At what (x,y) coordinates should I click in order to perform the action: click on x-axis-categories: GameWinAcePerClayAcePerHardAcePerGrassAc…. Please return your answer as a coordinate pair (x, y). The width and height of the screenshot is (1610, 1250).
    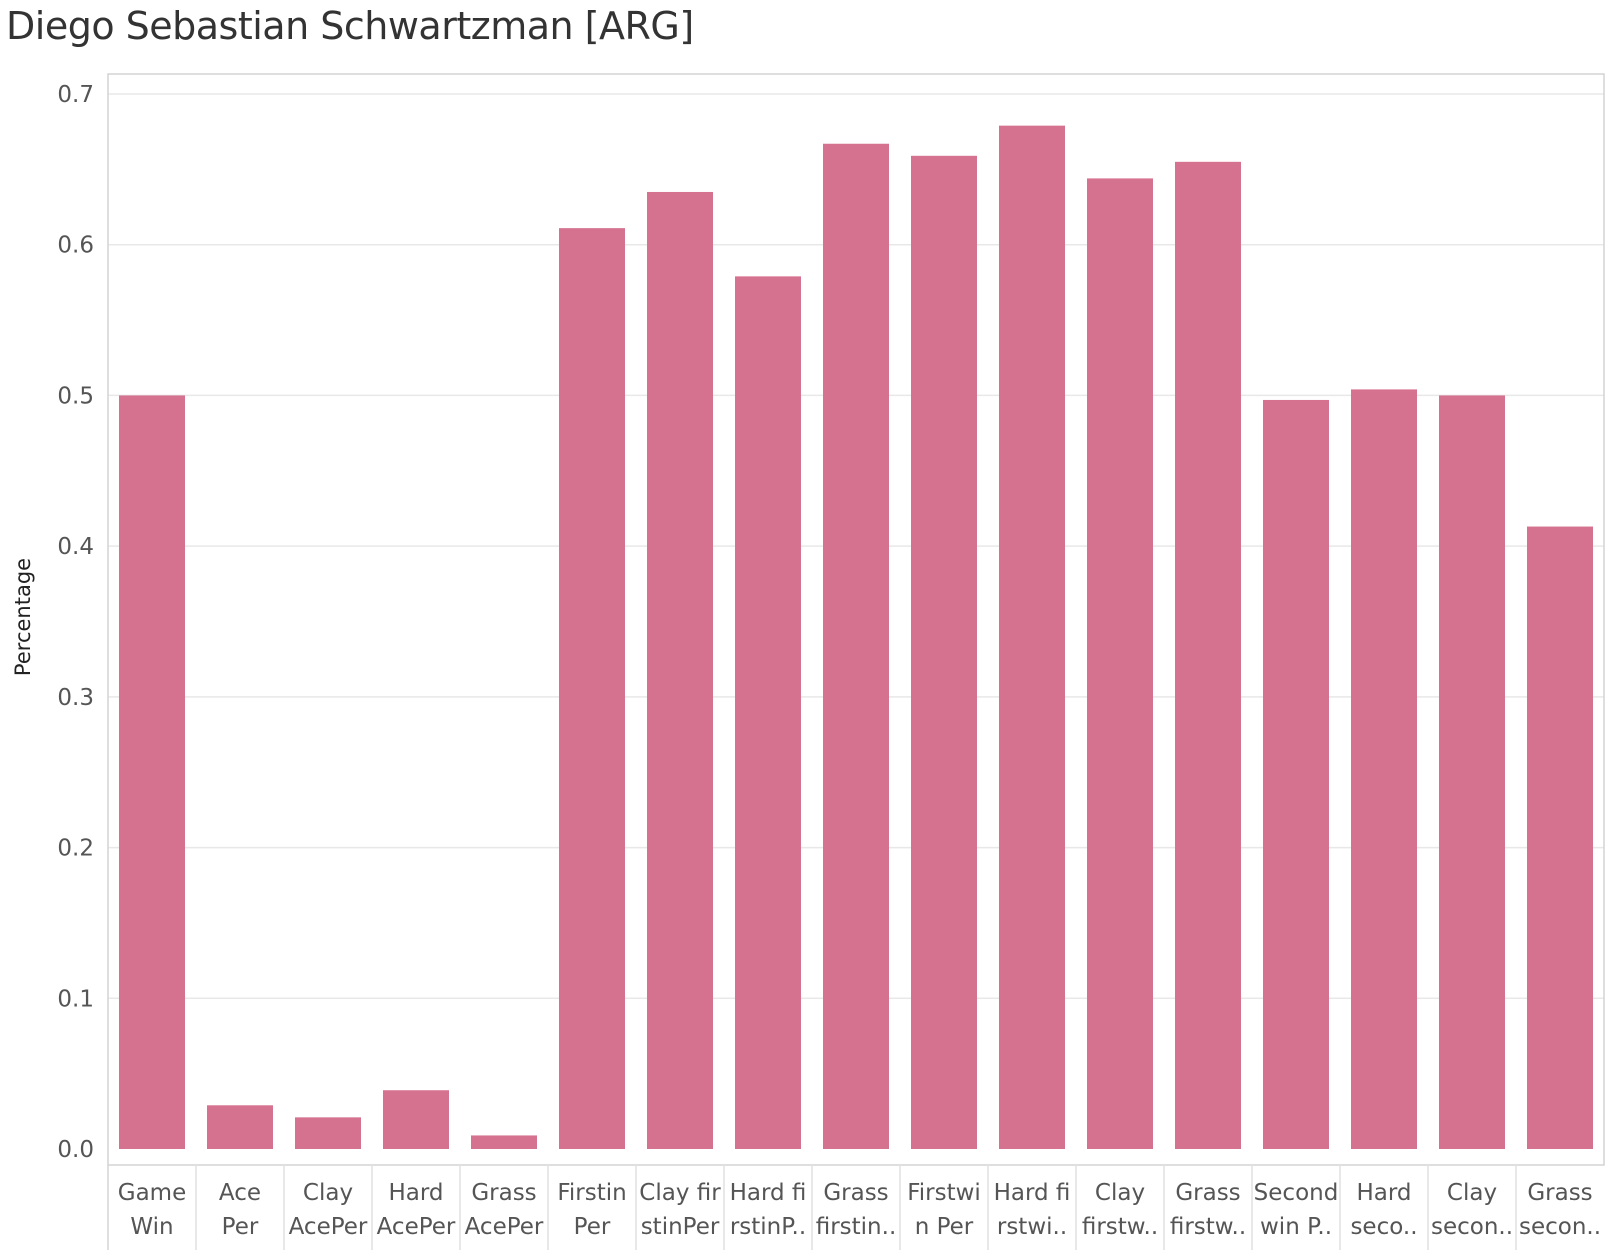
    Looking at the image, I should click on (859, 1210).